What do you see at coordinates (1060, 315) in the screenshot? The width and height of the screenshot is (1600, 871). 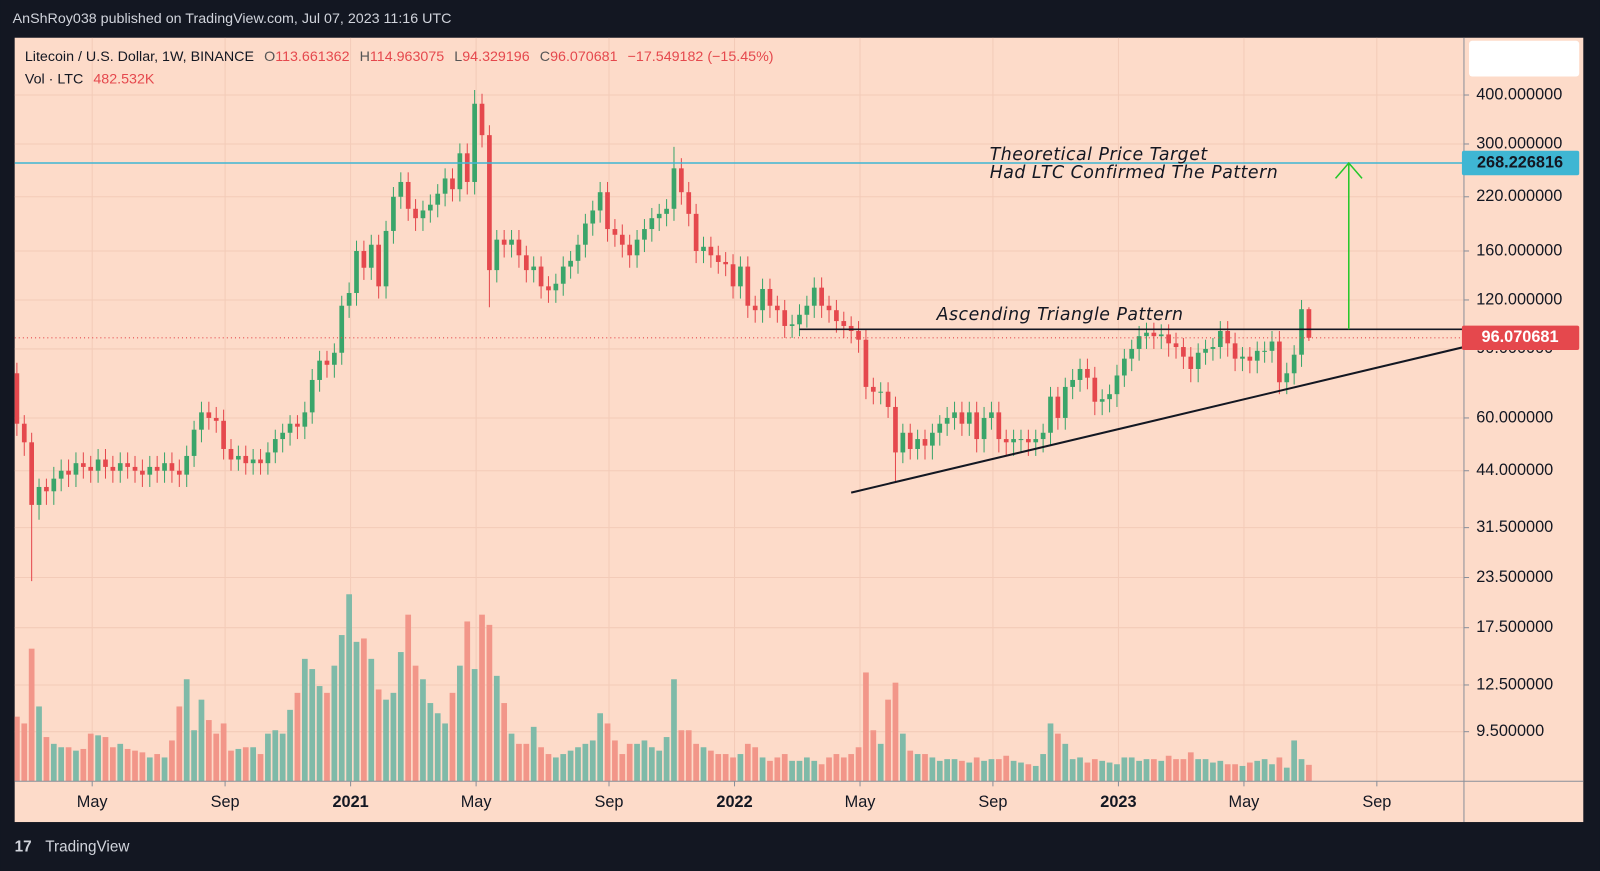 I see `annotation-text: Ascending Triangle Pattern` at bounding box center [1060, 315].